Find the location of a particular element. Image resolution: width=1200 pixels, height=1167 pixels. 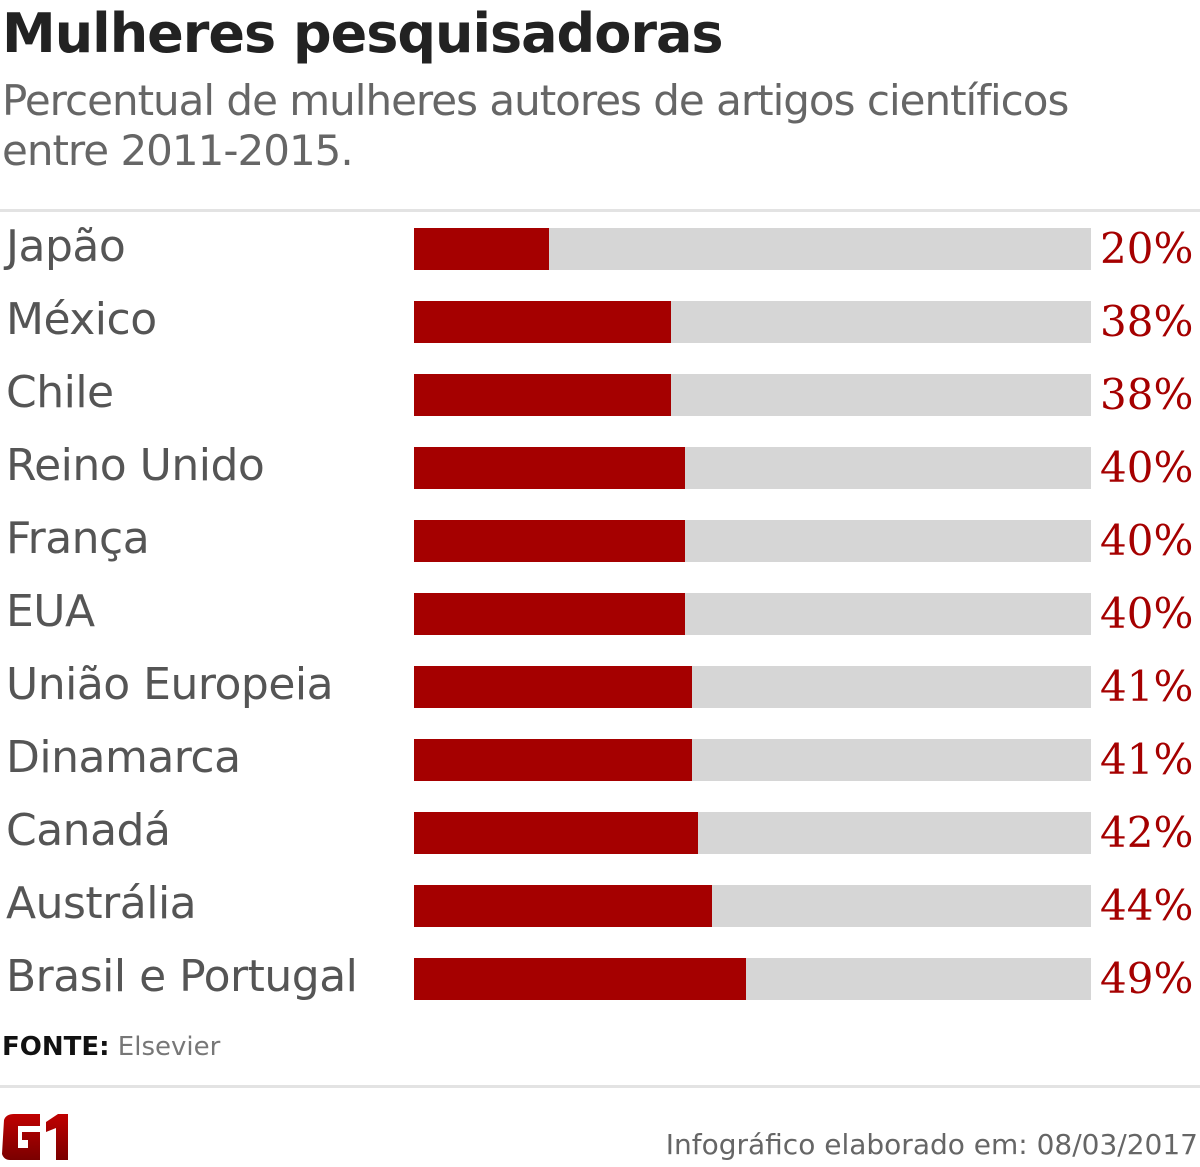

g1-logo is located at coordinates (36, 1139).